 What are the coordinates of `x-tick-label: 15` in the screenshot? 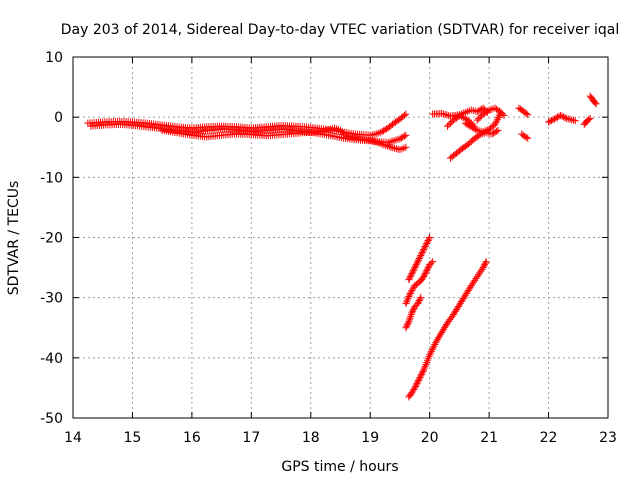 It's located at (133, 438).